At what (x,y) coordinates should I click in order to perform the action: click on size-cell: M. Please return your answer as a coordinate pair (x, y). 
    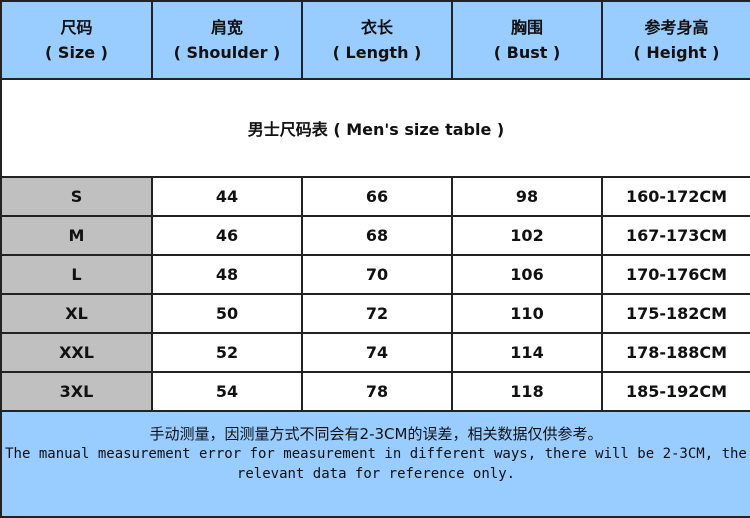
    Looking at the image, I should click on (76, 235).